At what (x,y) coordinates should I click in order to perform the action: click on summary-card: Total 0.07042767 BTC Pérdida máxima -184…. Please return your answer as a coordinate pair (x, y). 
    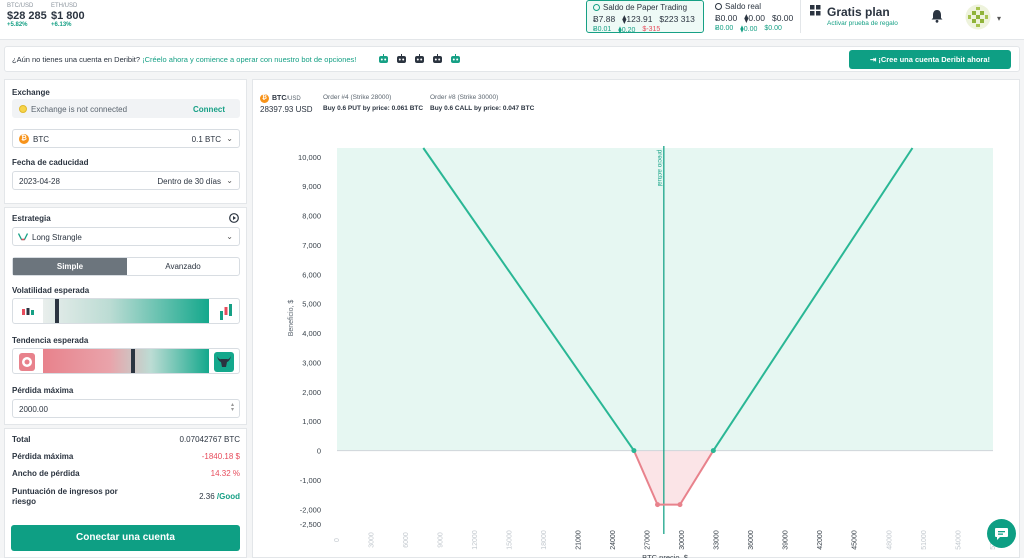
    Looking at the image, I should click on (125, 493).